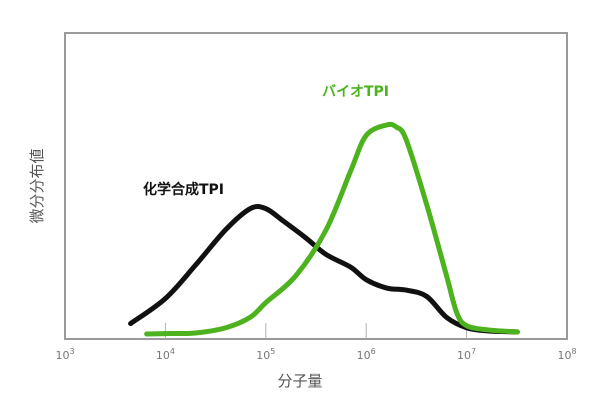 The height and width of the screenshot is (394, 590). I want to click on y-axis-label: 微分分布値, so click(37, 185).